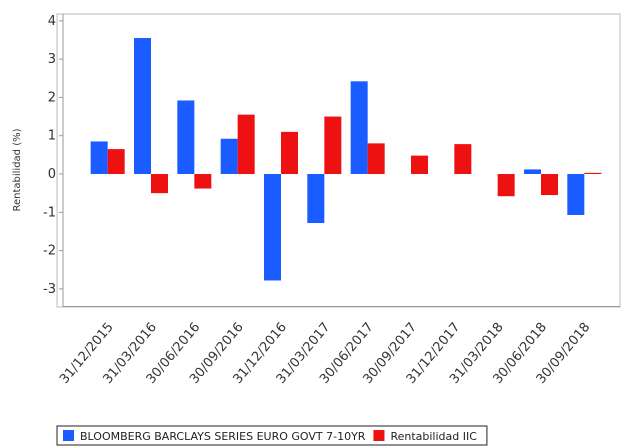 The height and width of the screenshot is (446, 625). I want to click on y-tick-label: -3, so click(49, 289).